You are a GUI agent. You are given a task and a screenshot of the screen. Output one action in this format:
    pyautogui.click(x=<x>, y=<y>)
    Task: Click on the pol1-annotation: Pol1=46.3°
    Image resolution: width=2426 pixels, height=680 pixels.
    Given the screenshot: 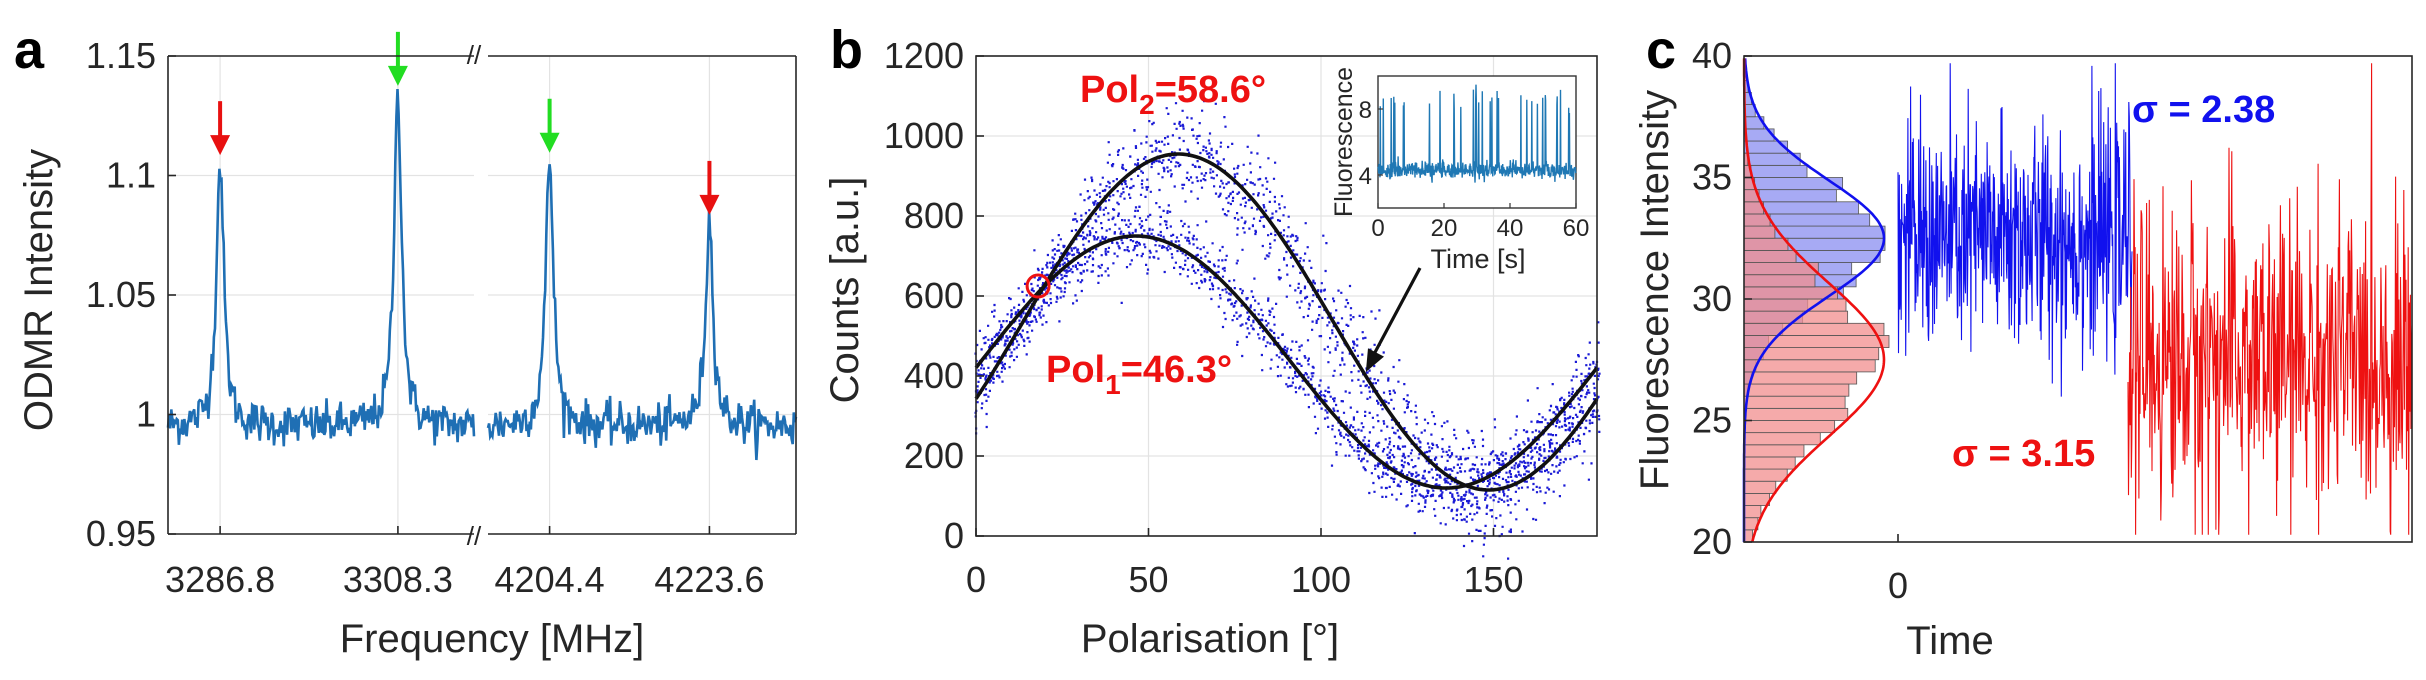 What is the action you would take?
    pyautogui.click(x=1139, y=374)
    